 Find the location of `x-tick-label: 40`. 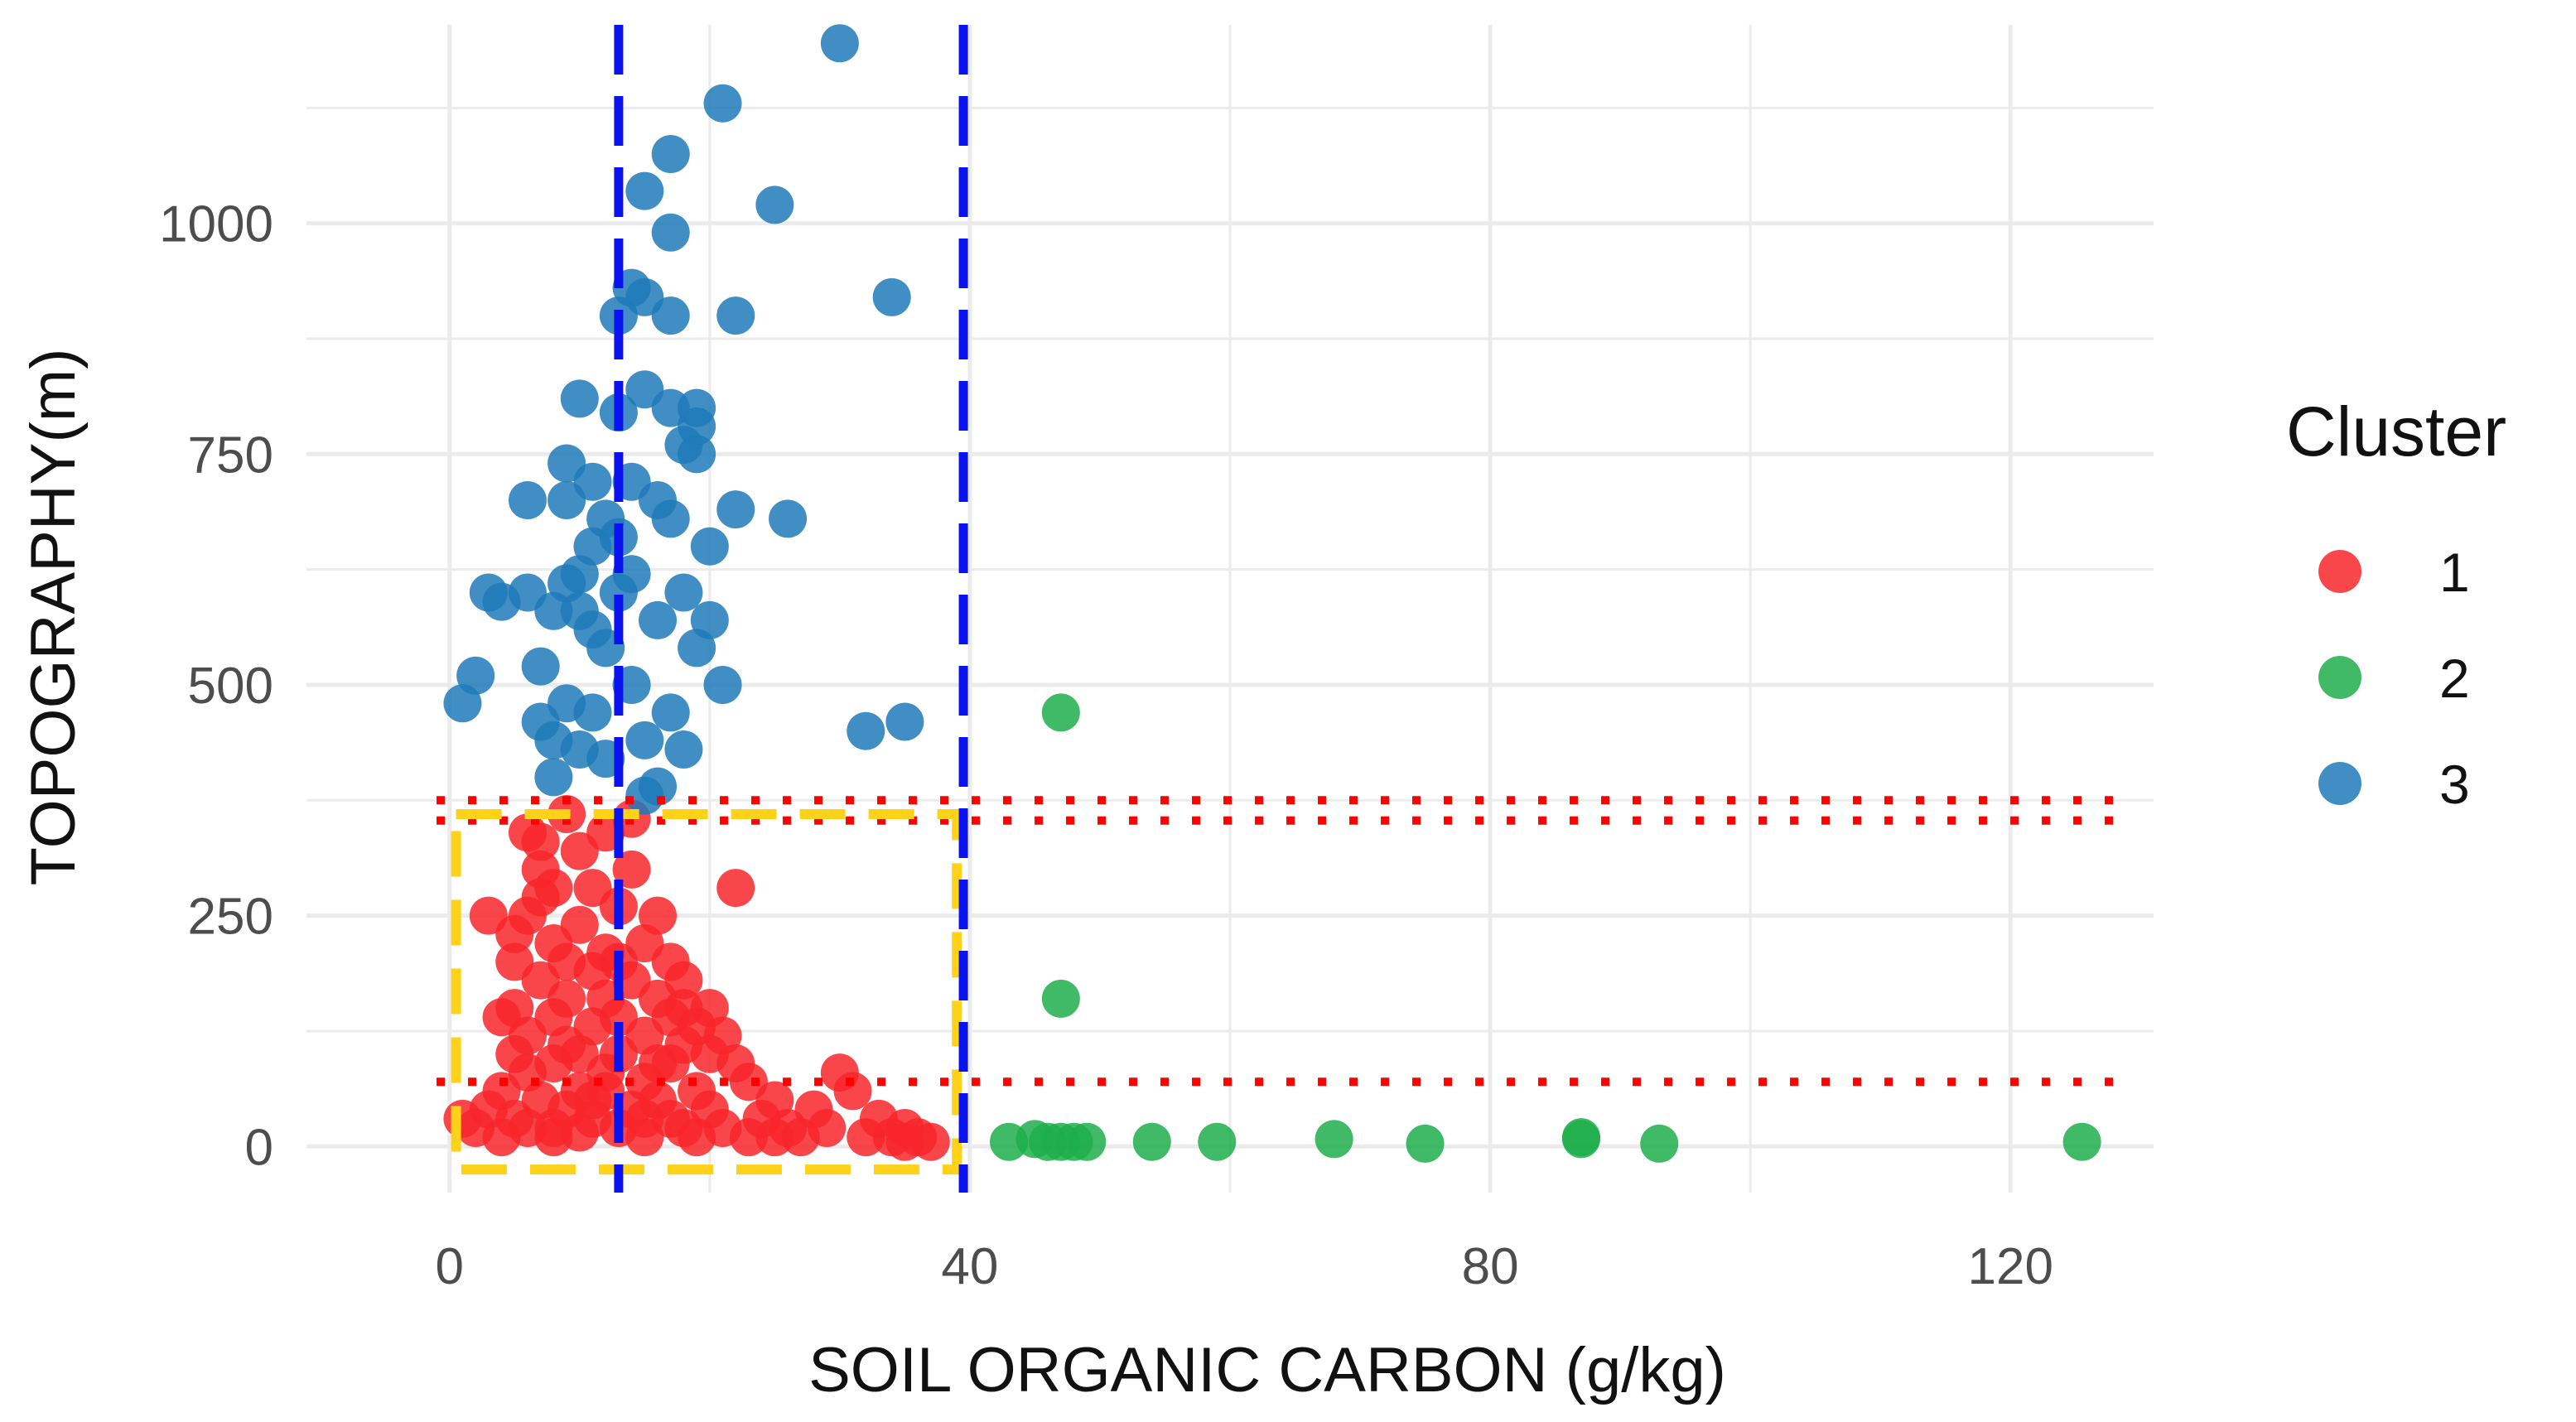

x-tick-label: 40 is located at coordinates (970, 1266).